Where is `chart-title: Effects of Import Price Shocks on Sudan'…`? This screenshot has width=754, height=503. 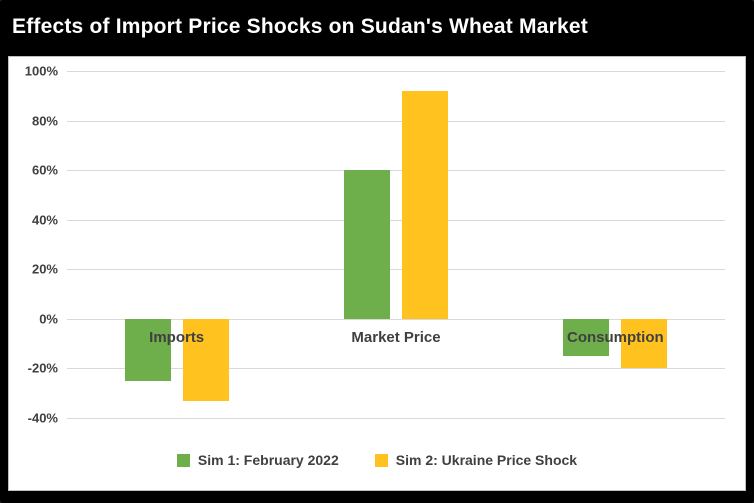
chart-title: Effects of Import Price Shocks on Sudan'… is located at coordinates (300, 26).